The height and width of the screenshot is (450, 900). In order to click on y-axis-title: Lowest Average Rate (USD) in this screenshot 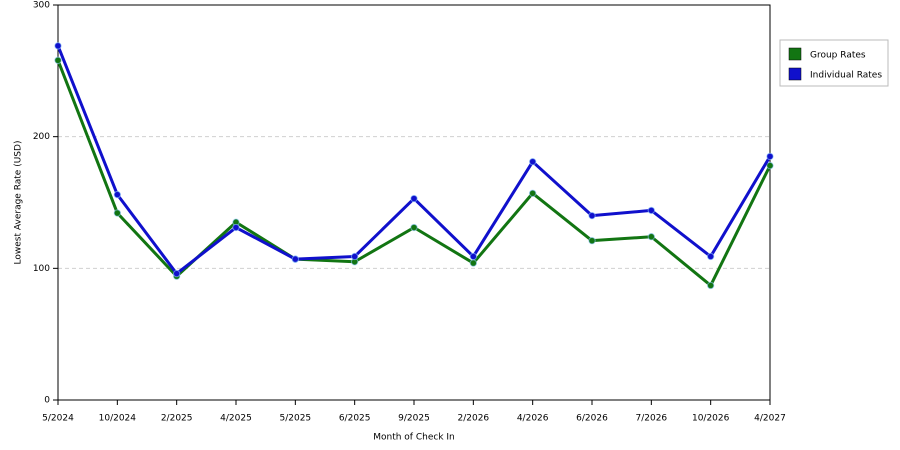, I will do `click(19, 203)`.